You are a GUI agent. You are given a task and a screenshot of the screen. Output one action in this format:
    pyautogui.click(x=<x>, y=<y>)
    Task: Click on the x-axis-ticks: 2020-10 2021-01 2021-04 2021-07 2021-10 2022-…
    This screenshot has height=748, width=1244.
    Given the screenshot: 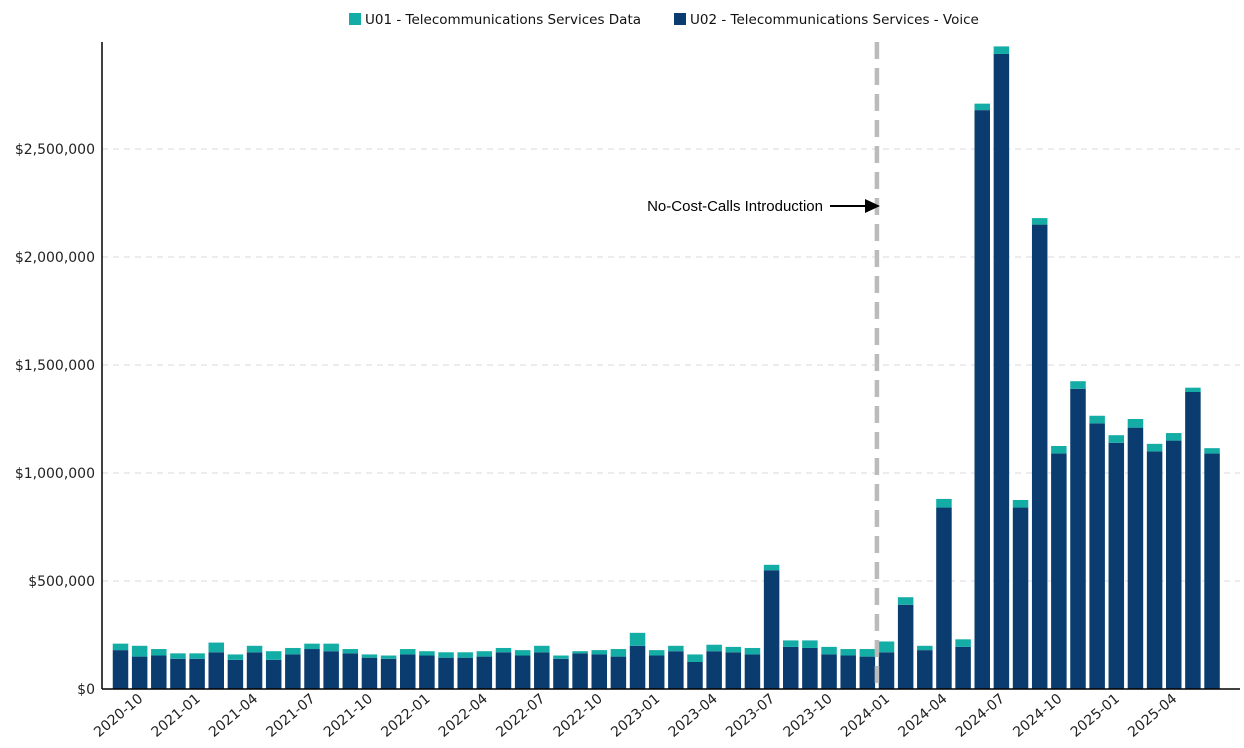 What is the action you would take?
    pyautogui.click(x=635, y=716)
    